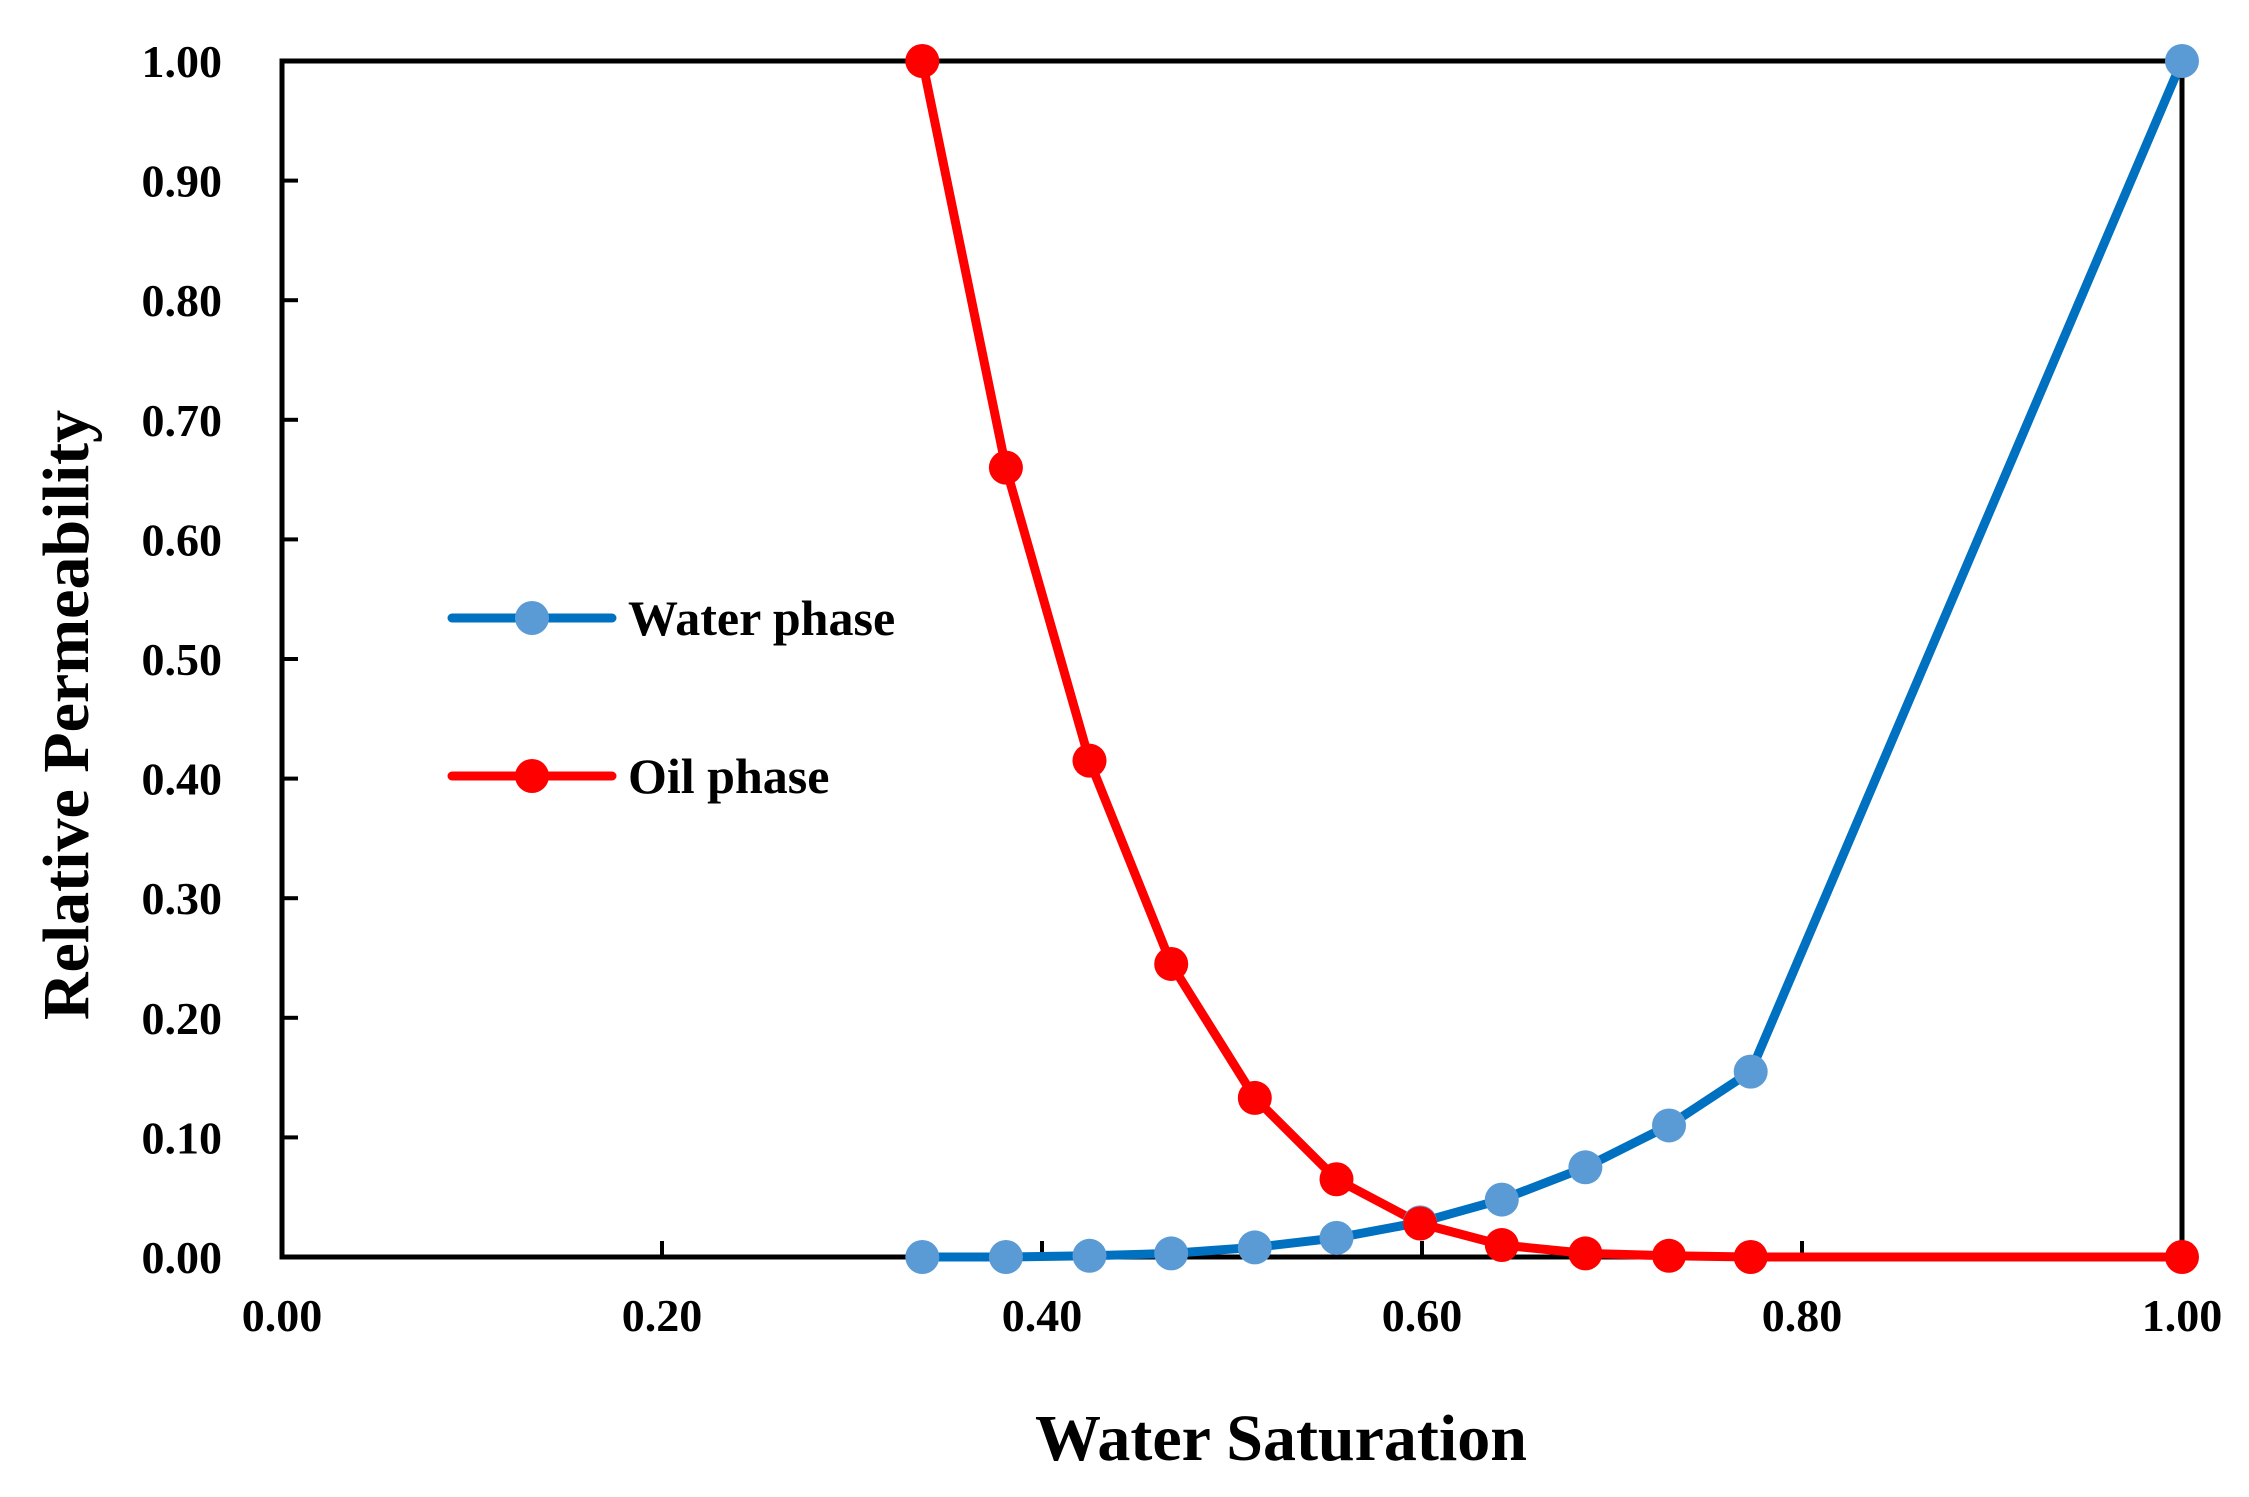 This screenshot has width=2249, height=1497. What do you see at coordinates (182, 1257) in the screenshot?
I see `y-tick-label: 0.00` at bounding box center [182, 1257].